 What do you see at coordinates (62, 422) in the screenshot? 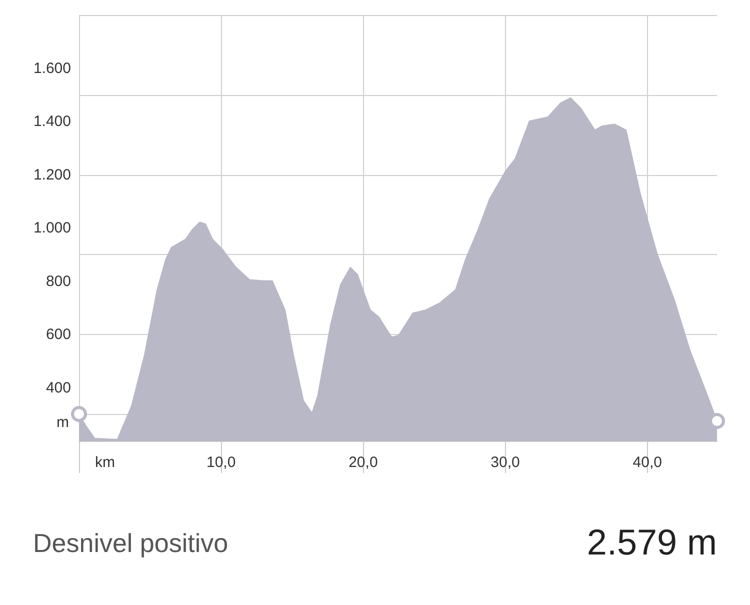
I see `y-axis-title: m` at bounding box center [62, 422].